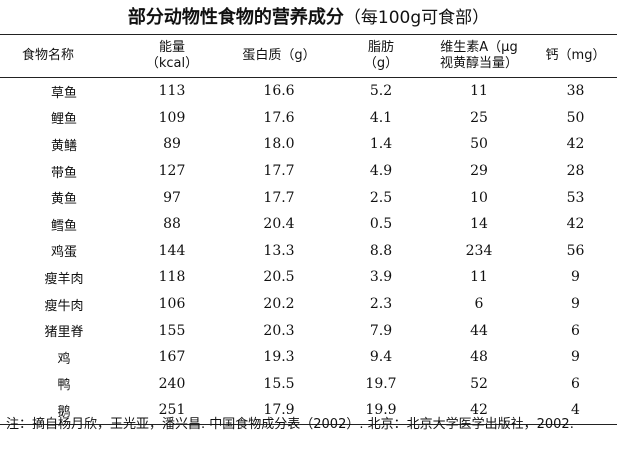 This screenshot has width=617, height=467. Describe the element at coordinates (63, 93) in the screenshot. I see `cell-food-name: 草鱼` at that location.